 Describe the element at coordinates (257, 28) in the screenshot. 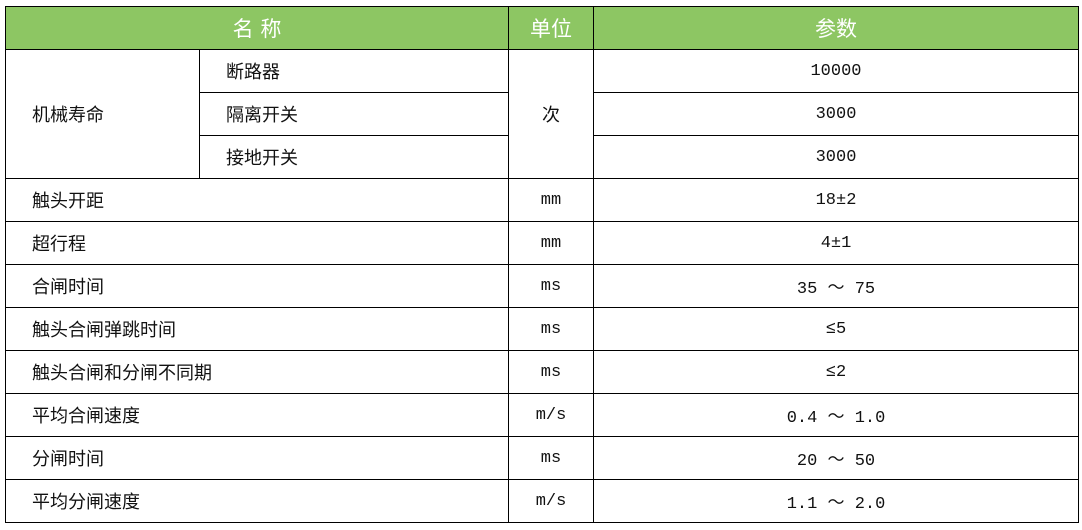

I see `header-name: 名 称` at that location.